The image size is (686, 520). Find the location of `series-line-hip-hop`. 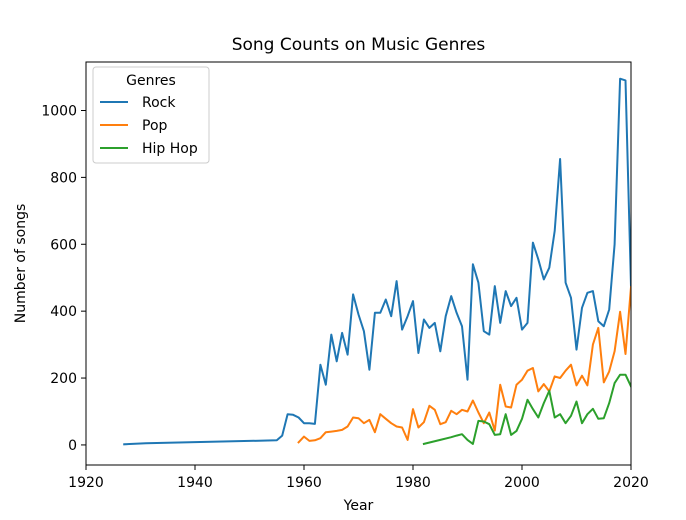

series-line-hip-hop is located at coordinates (526, 409).